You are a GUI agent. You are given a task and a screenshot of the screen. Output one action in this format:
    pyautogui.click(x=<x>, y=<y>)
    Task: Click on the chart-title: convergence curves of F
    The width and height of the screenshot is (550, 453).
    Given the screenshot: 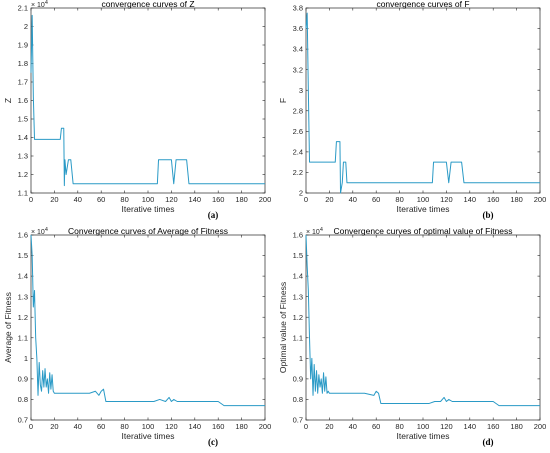 What is the action you would take?
    pyautogui.click(x=422, y=4)
    